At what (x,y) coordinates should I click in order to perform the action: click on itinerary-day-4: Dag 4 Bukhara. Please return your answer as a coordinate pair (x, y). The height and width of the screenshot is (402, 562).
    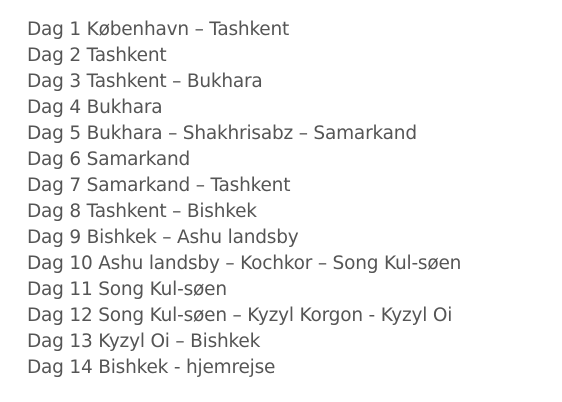
    Looking at the image, I should click on (95, 107).